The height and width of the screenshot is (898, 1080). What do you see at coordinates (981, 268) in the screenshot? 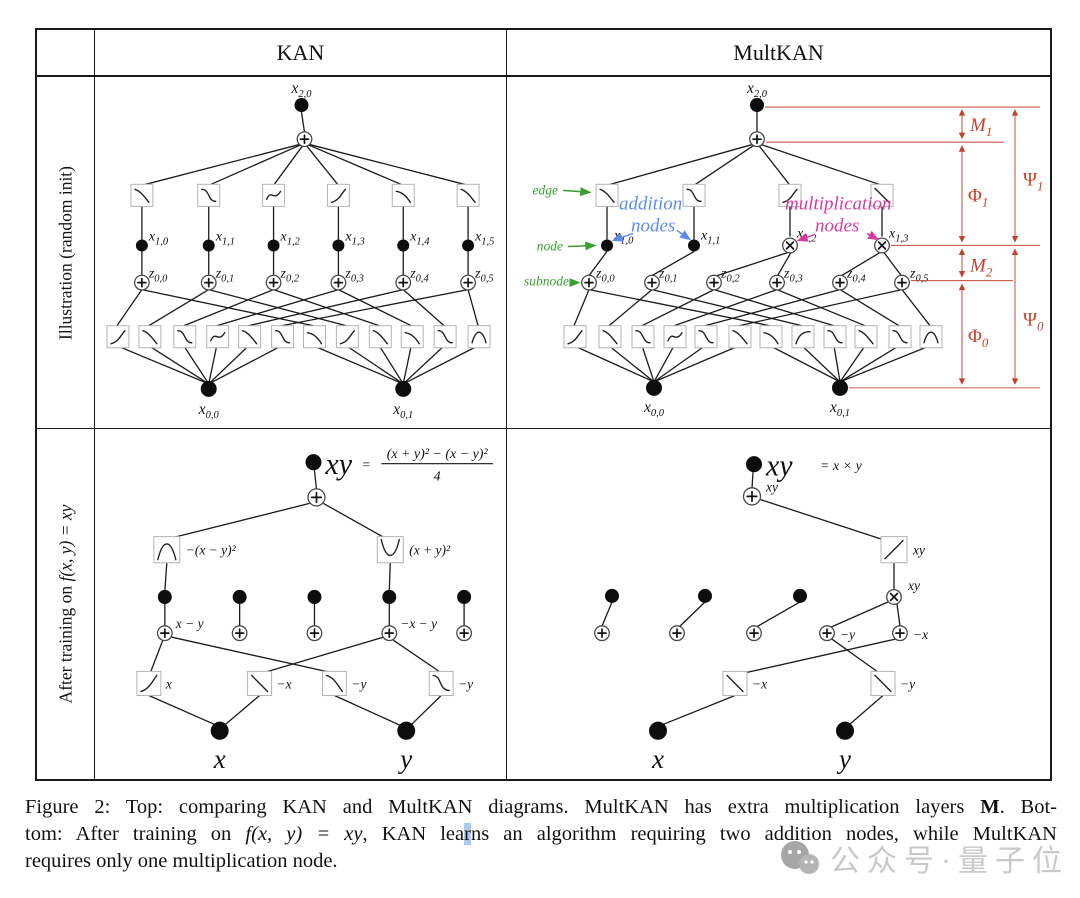
I see `label-M2: M2` at bounding box center [981, 268].